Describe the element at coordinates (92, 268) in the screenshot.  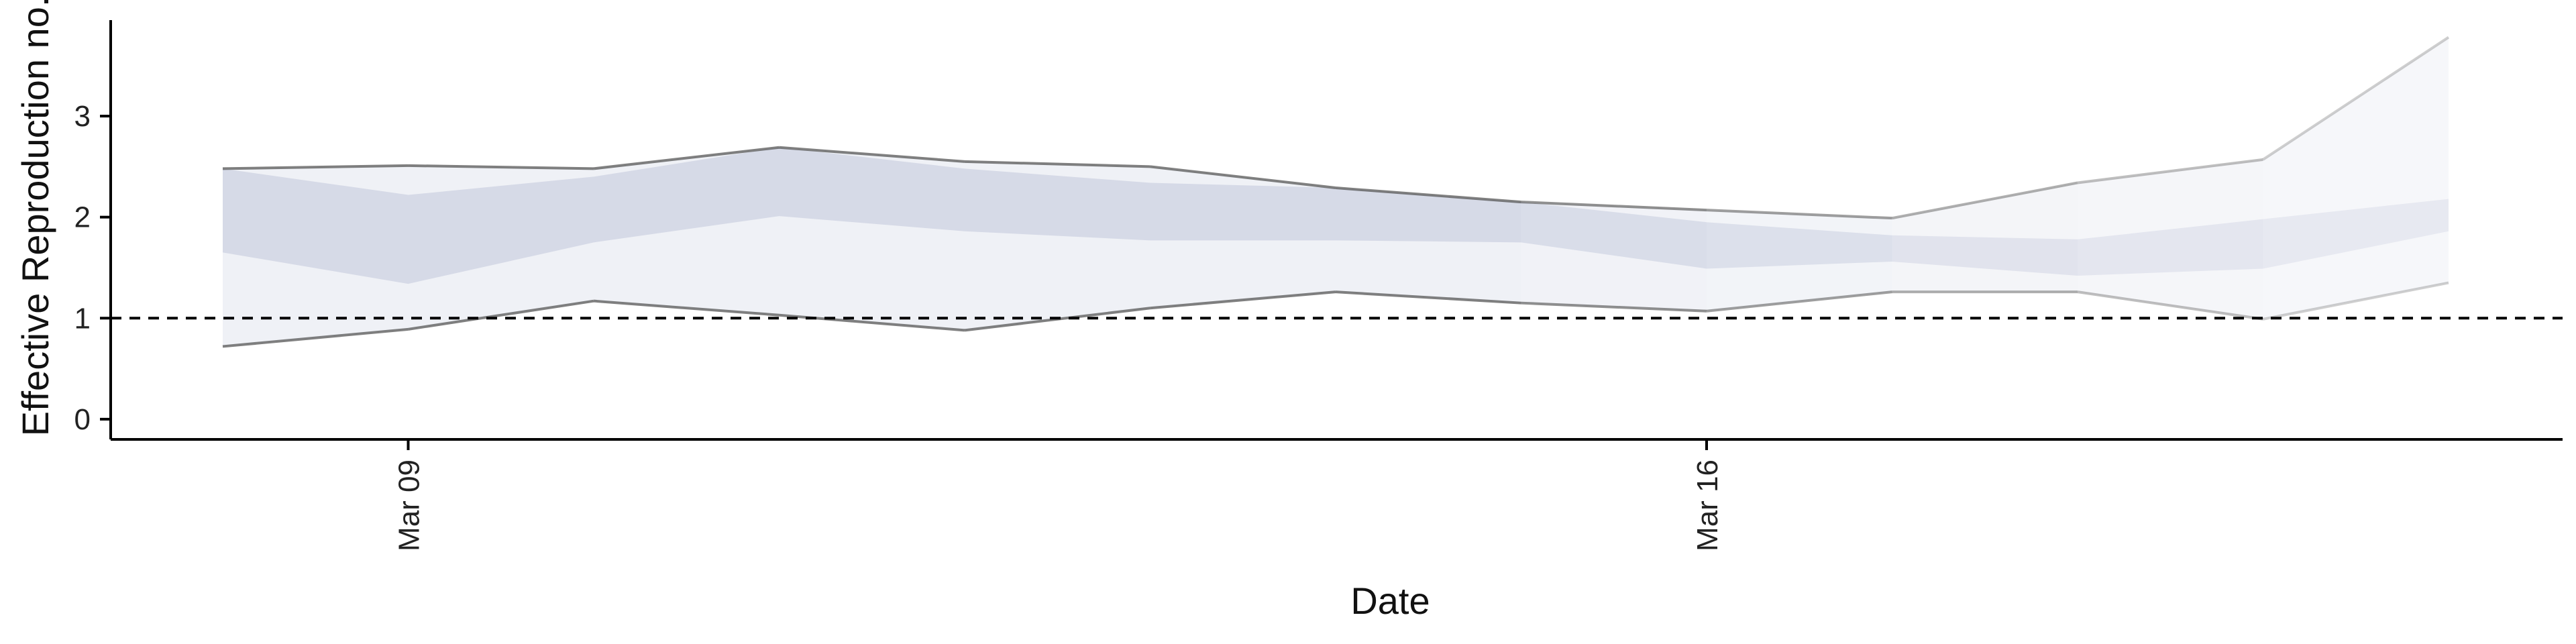
I see `y-axis-ticks: 0 1 2 3` at that location.